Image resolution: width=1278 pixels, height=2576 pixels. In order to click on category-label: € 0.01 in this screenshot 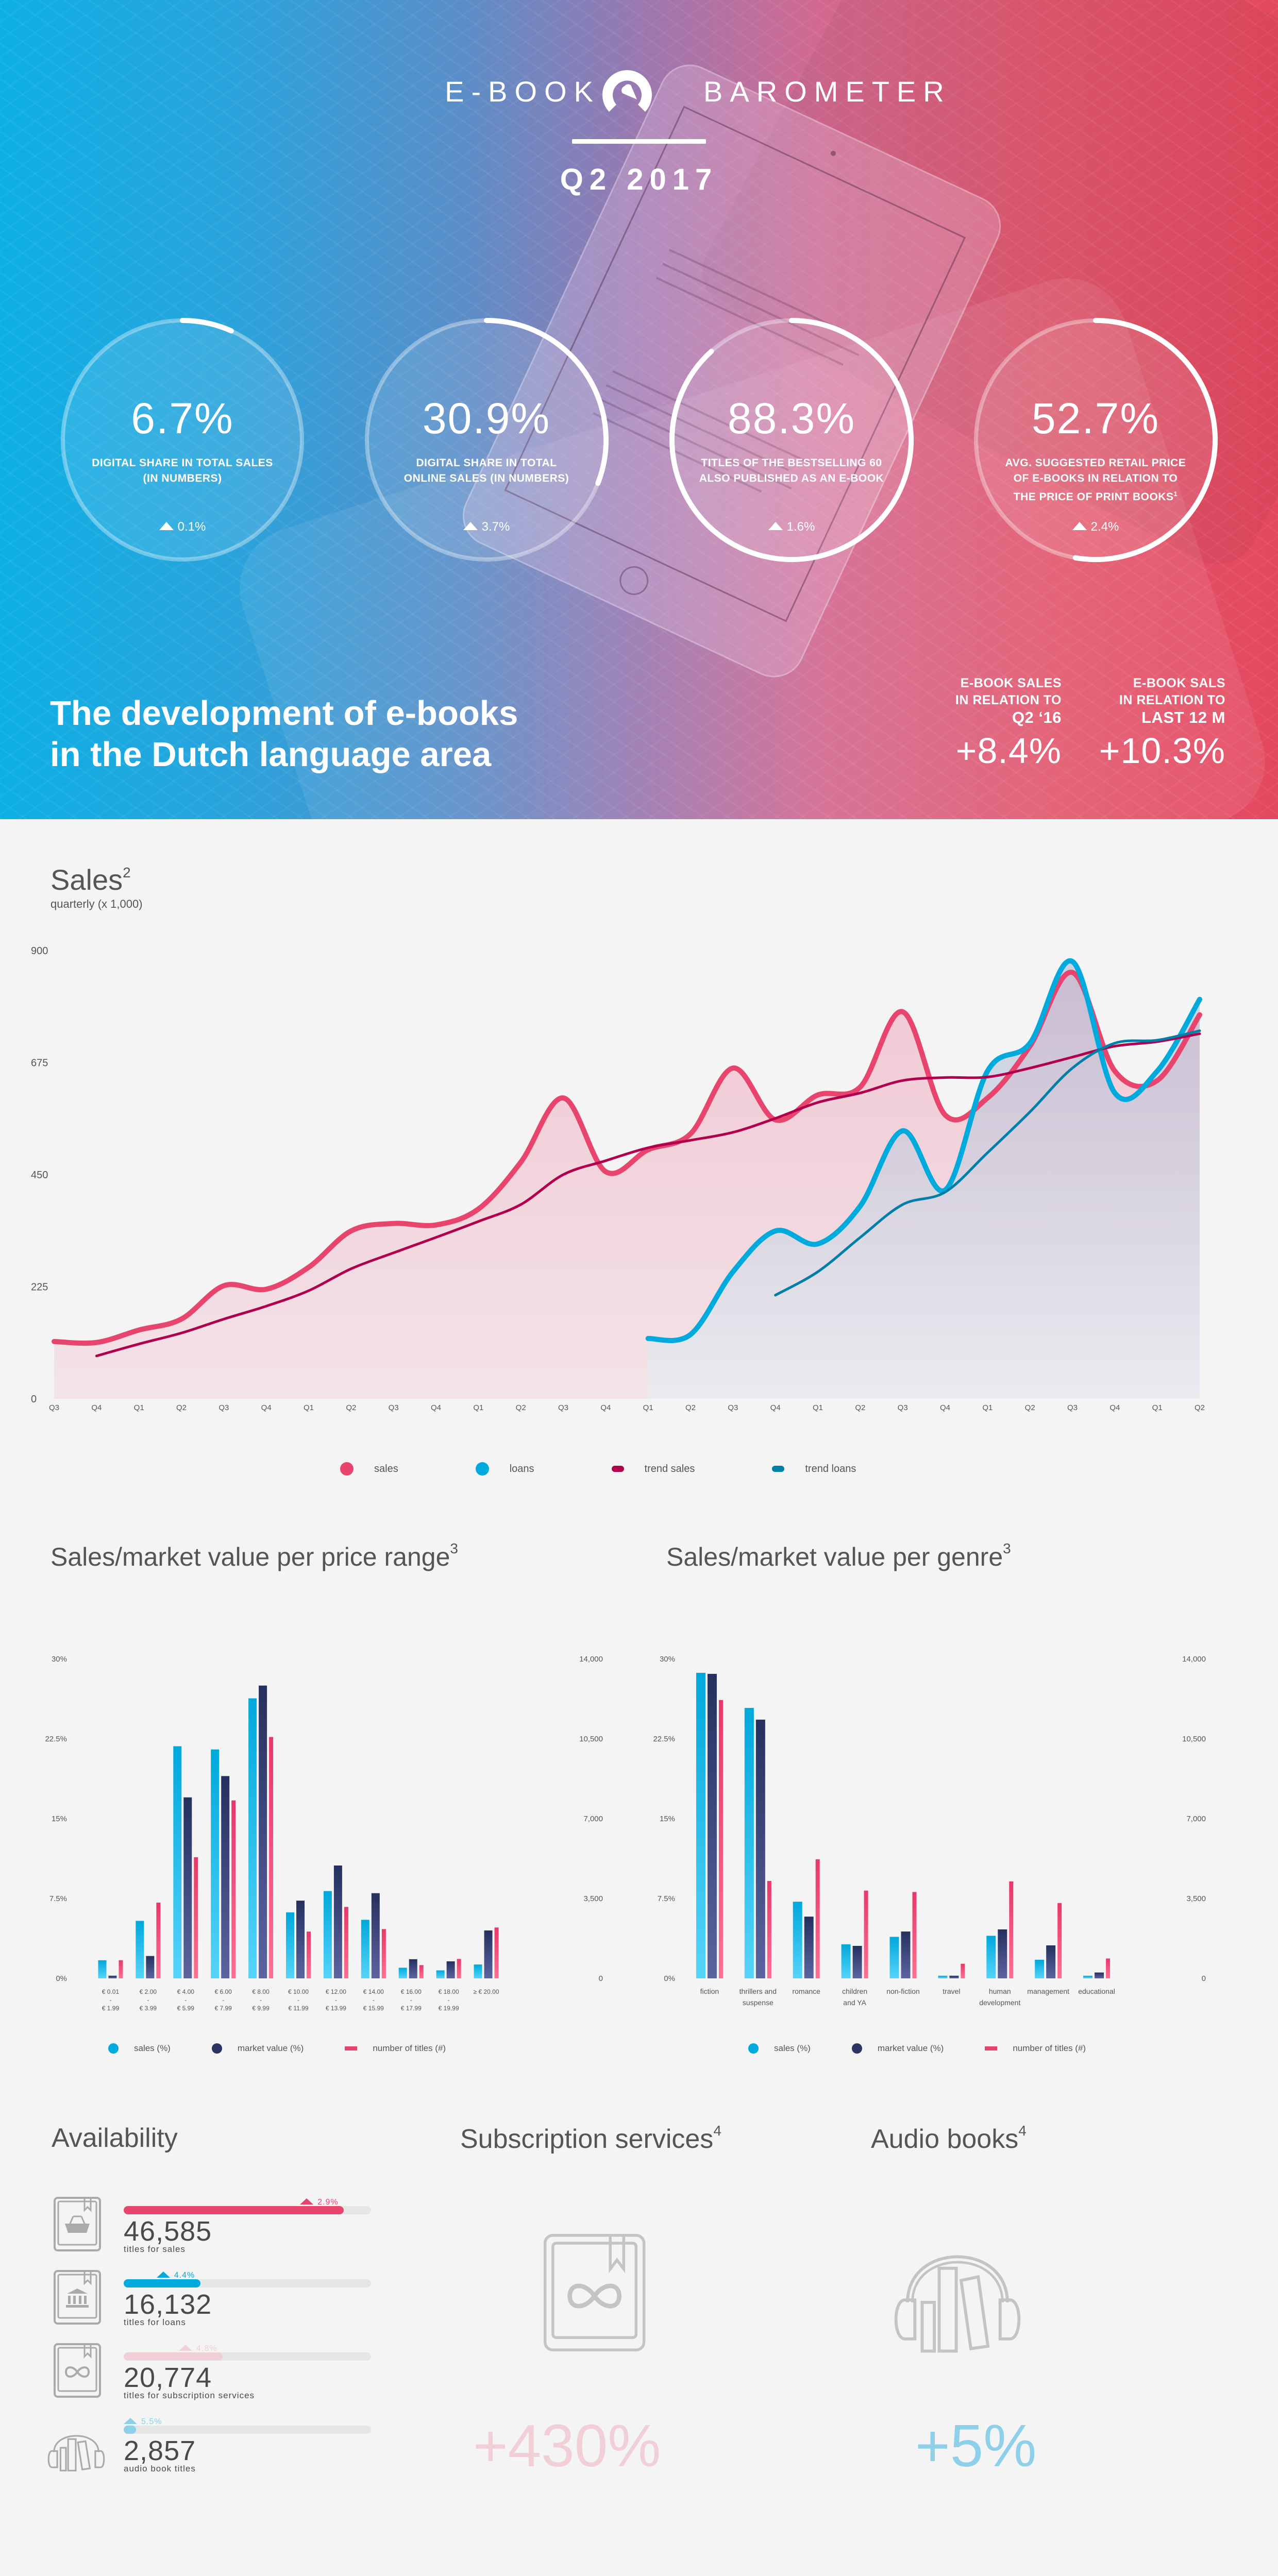, I will do `click(111, 1991)`.